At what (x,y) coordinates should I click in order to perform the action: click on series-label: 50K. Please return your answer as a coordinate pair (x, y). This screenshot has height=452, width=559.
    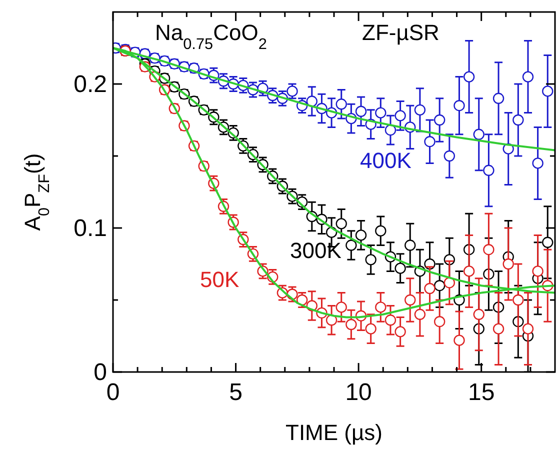
    Looking at the image, I should click on (220, 279).